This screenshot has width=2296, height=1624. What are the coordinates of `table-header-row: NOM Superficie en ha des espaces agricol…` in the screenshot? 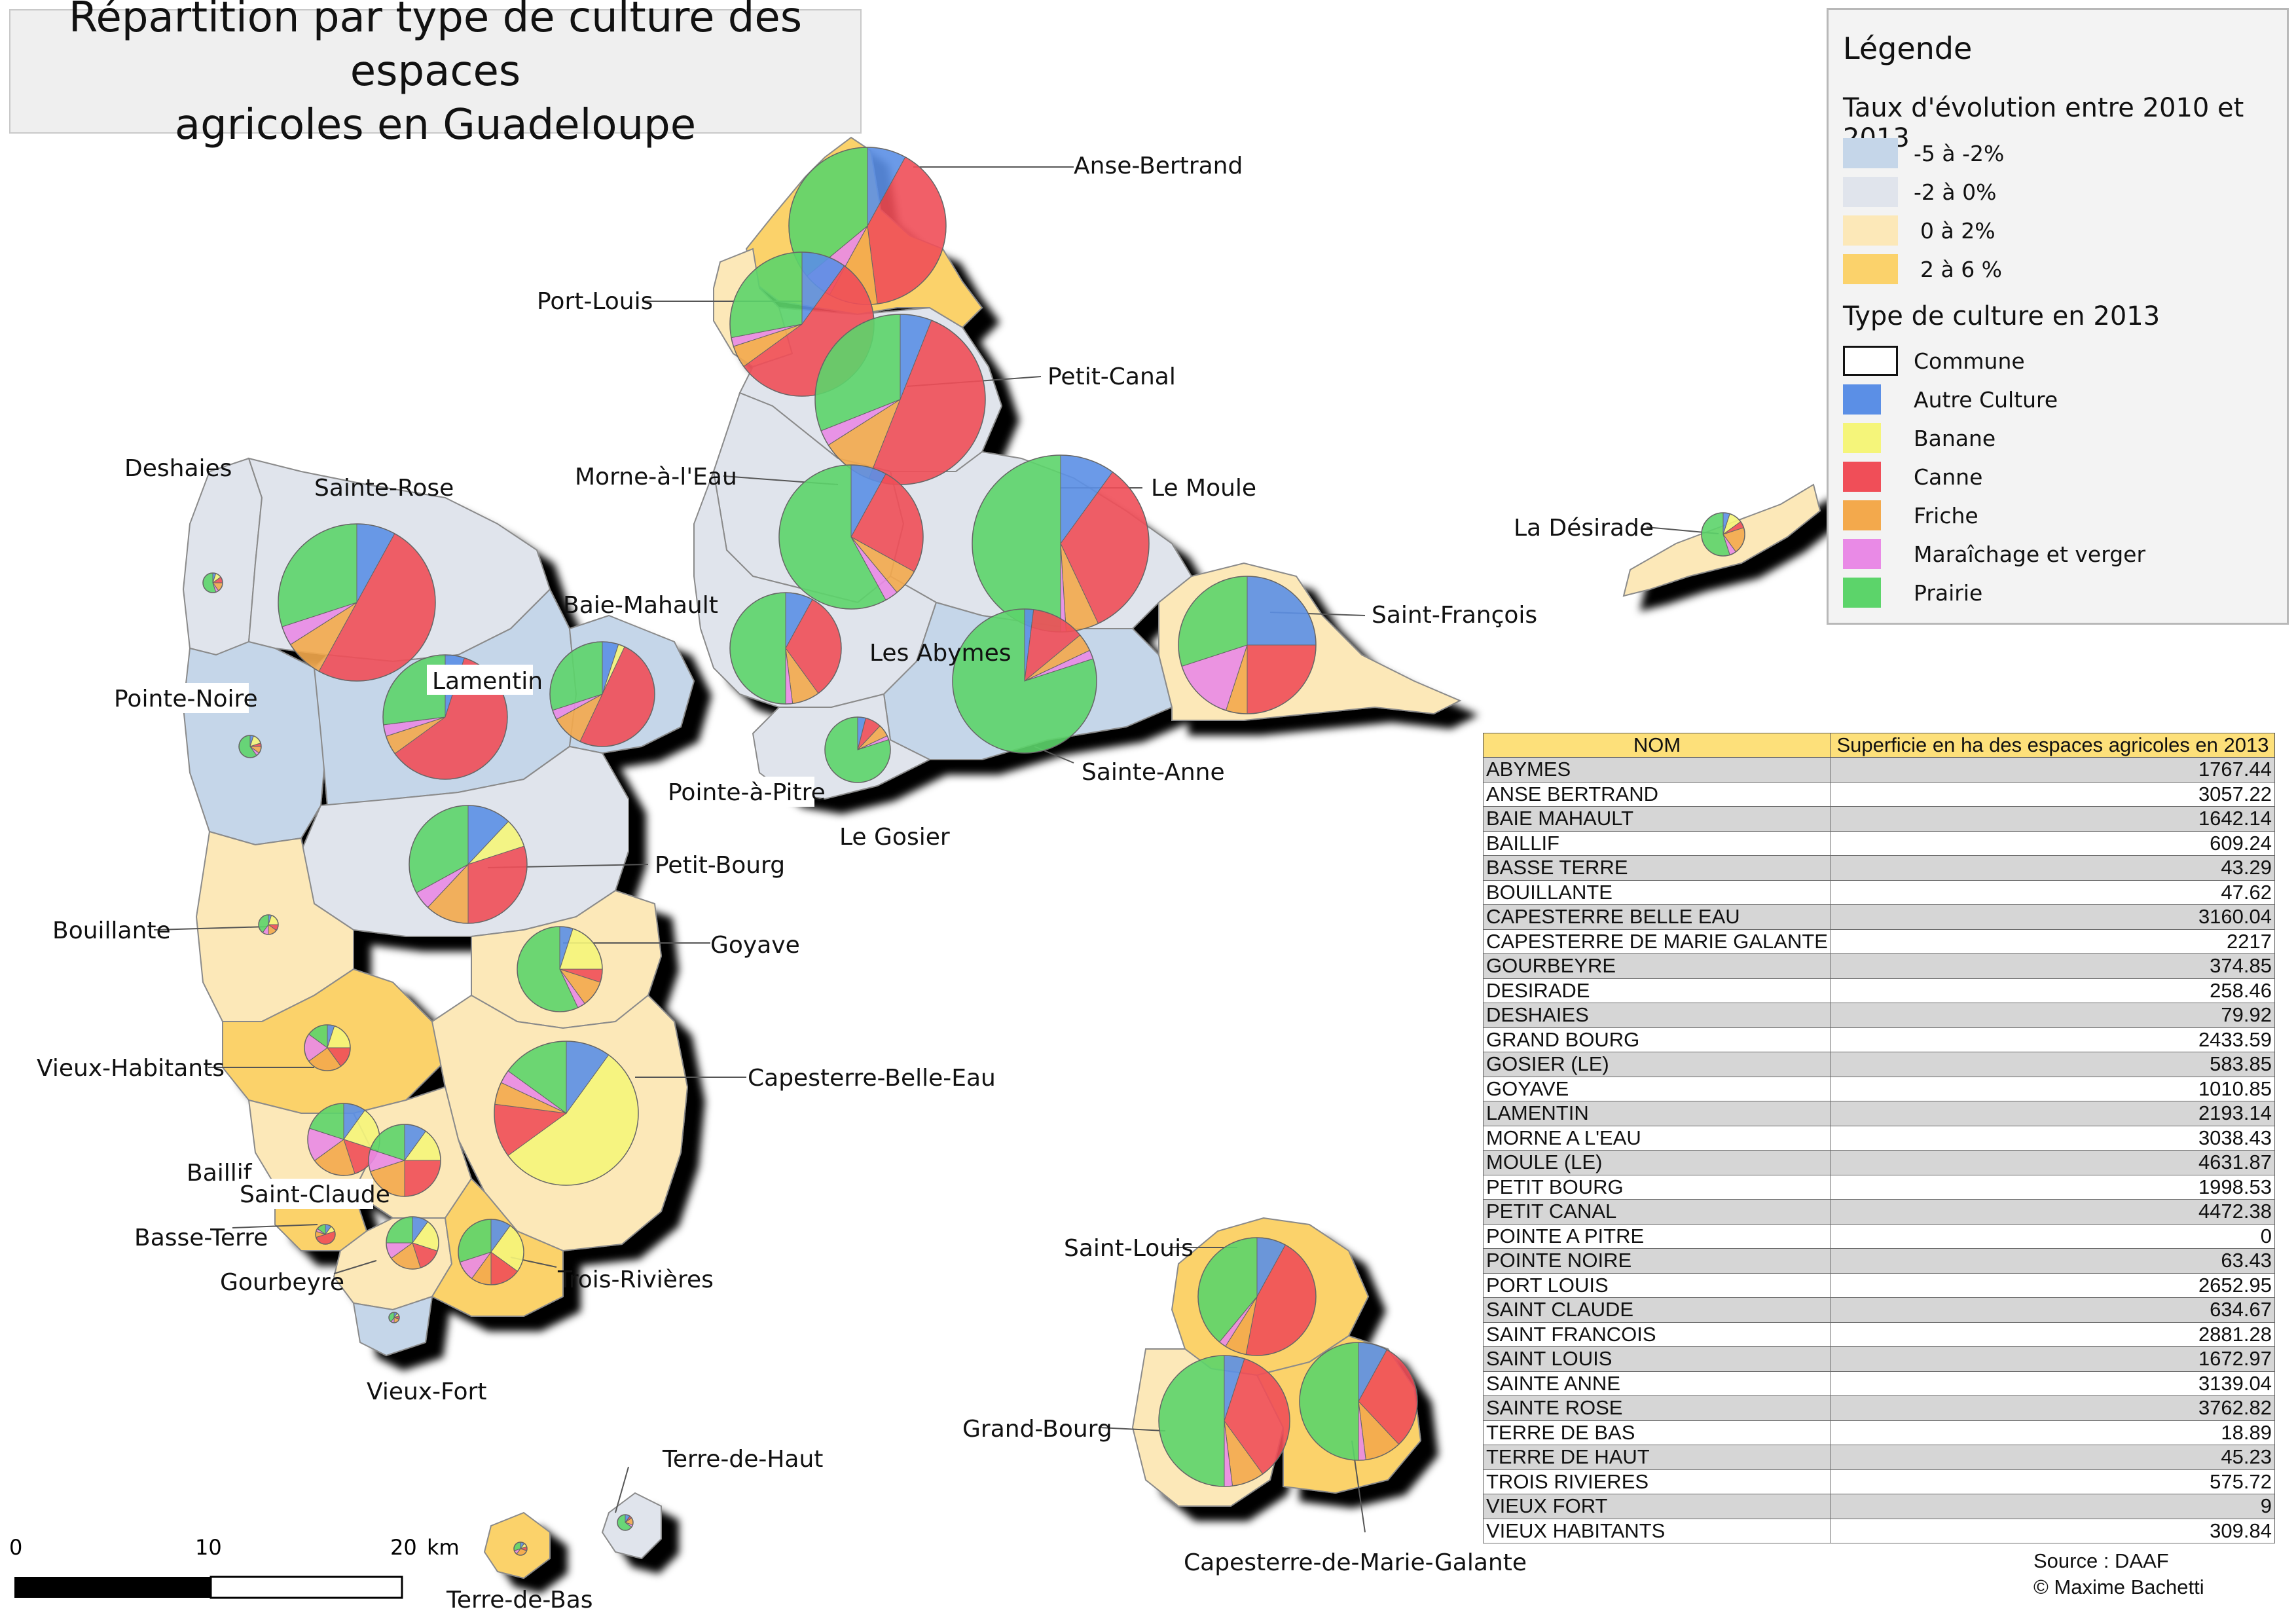 It's located at (1879, 745).